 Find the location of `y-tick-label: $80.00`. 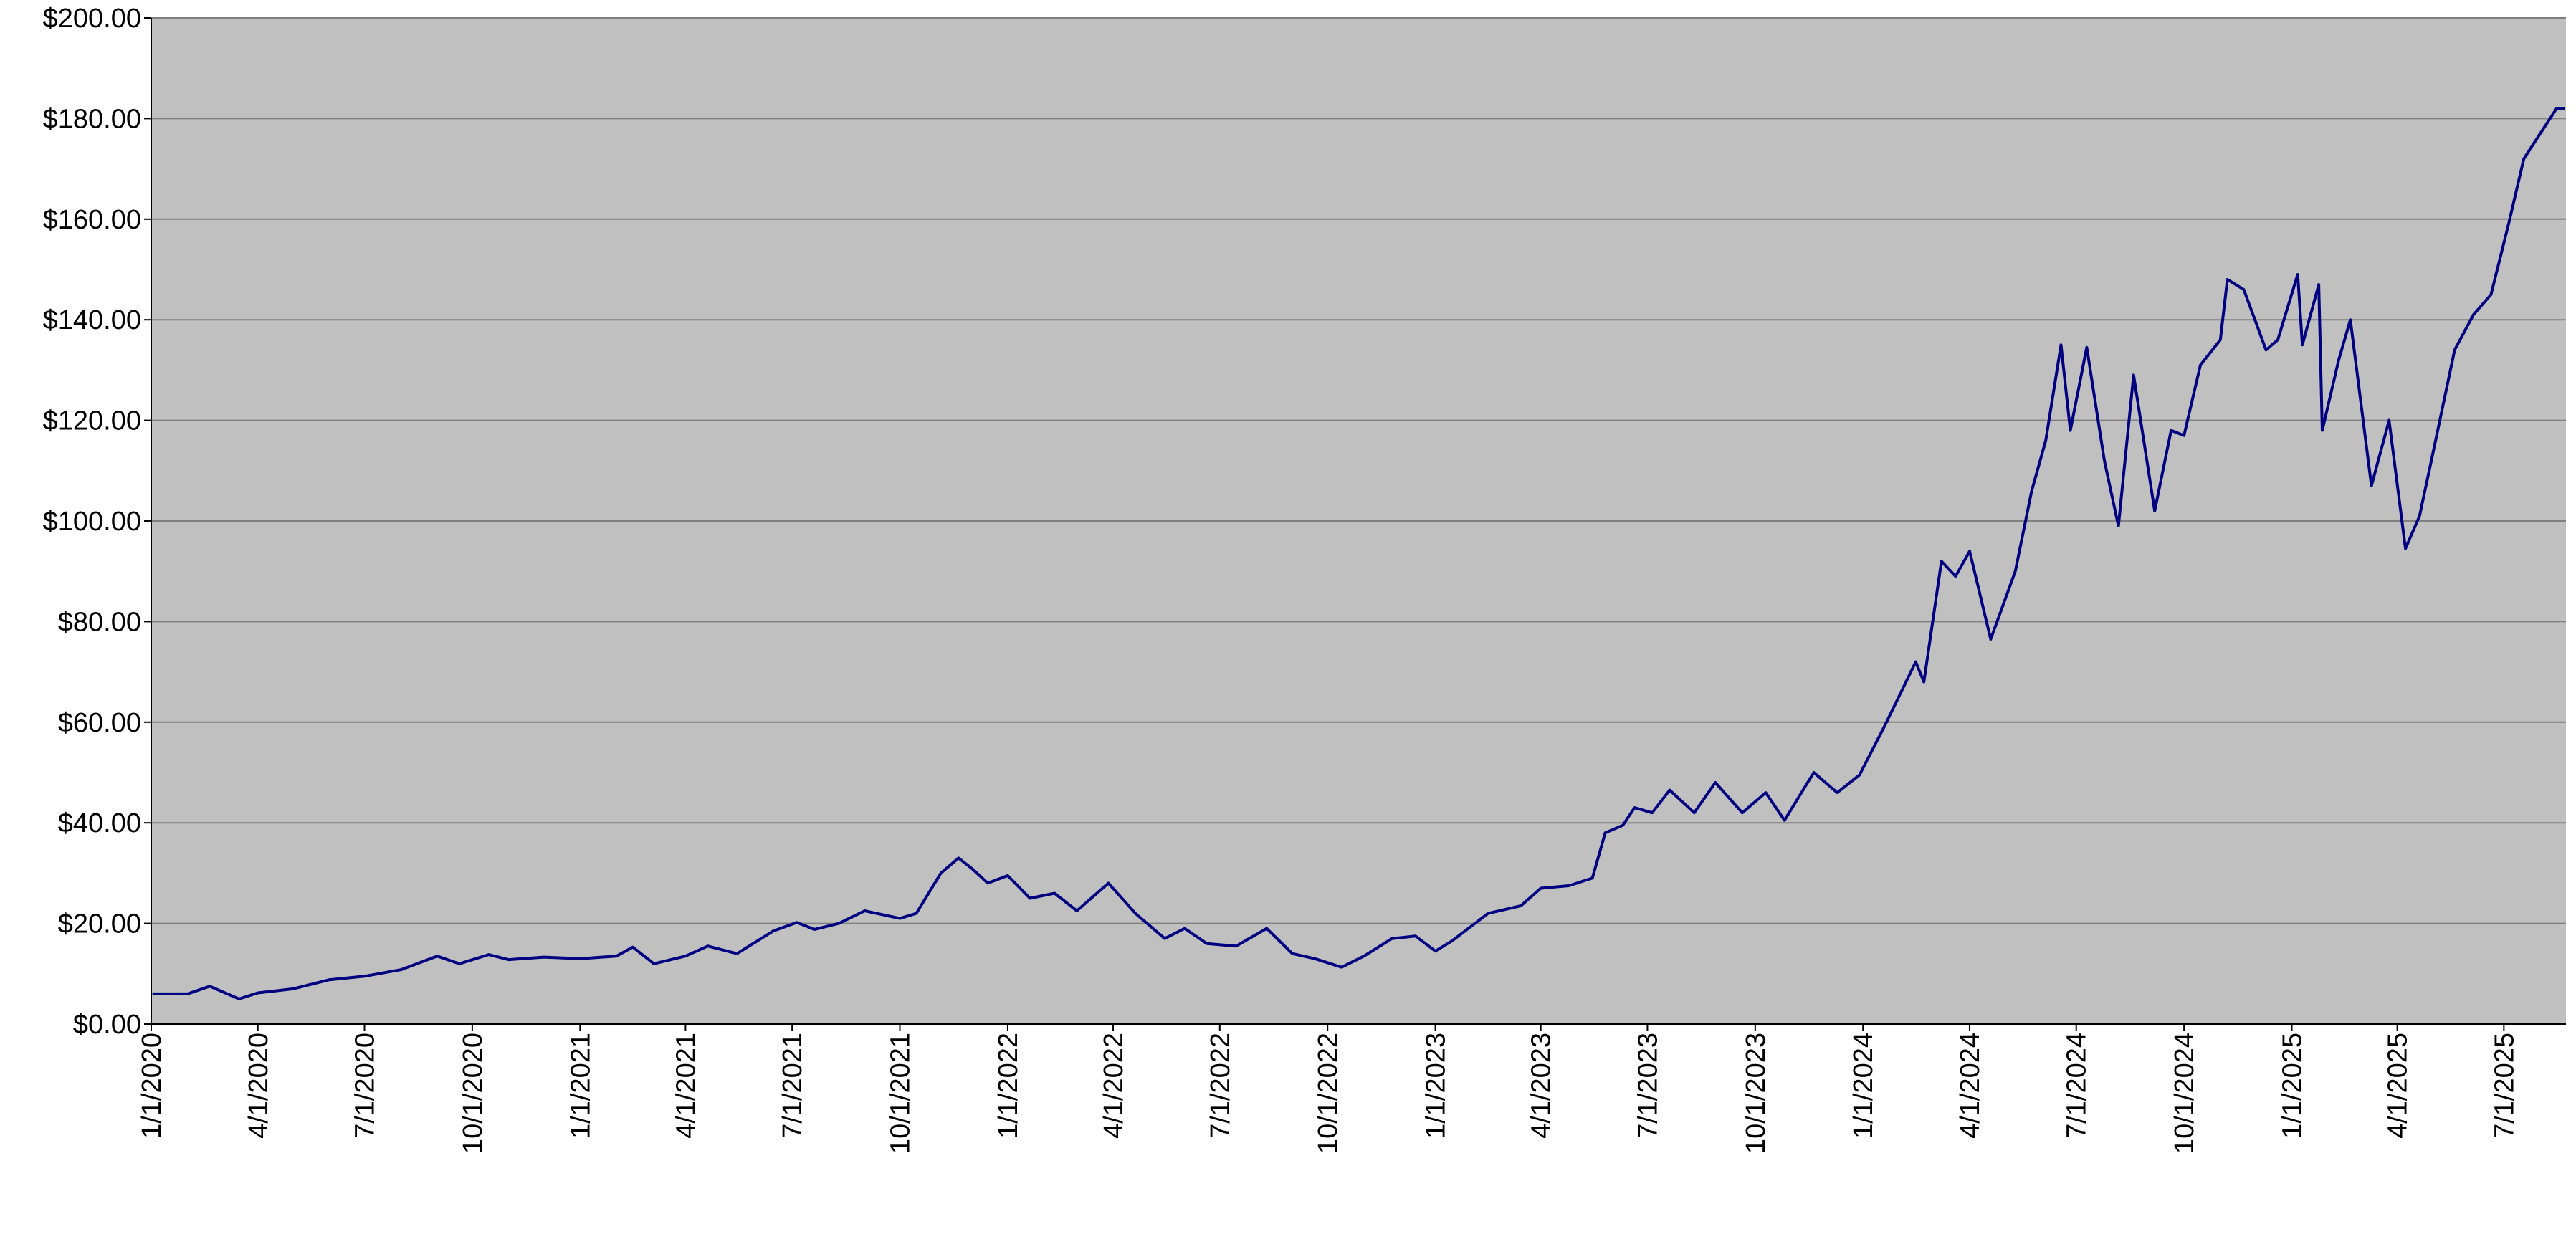

y-tick-label: $80.00 is located at coordinates (99, 622).